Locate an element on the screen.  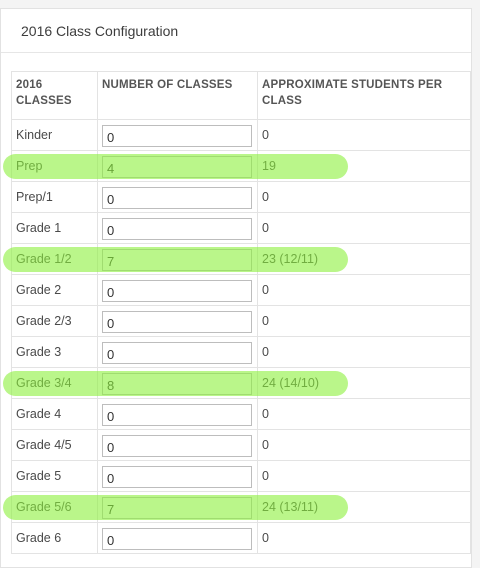
approx-students-value: 23 (12/11) is located at coordinates (364, 259).